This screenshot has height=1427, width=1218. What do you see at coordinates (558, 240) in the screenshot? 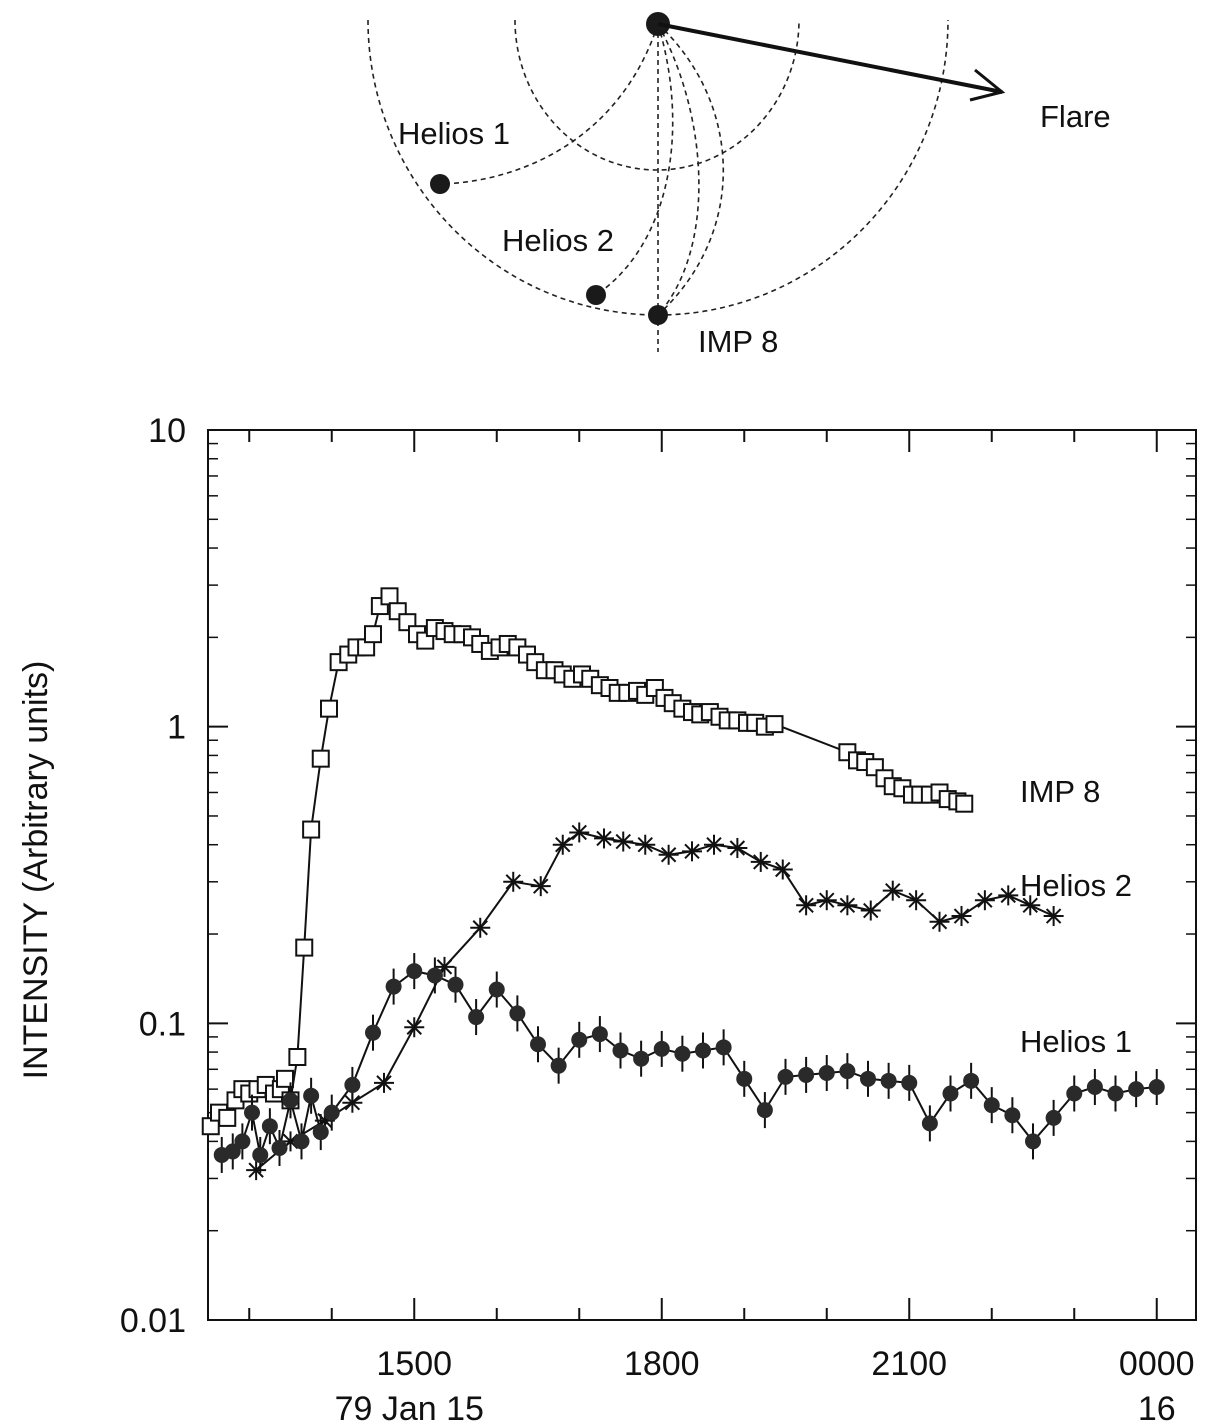
I see `diagram-label-helios2: Helios 2` at bounding box center [558, 240].